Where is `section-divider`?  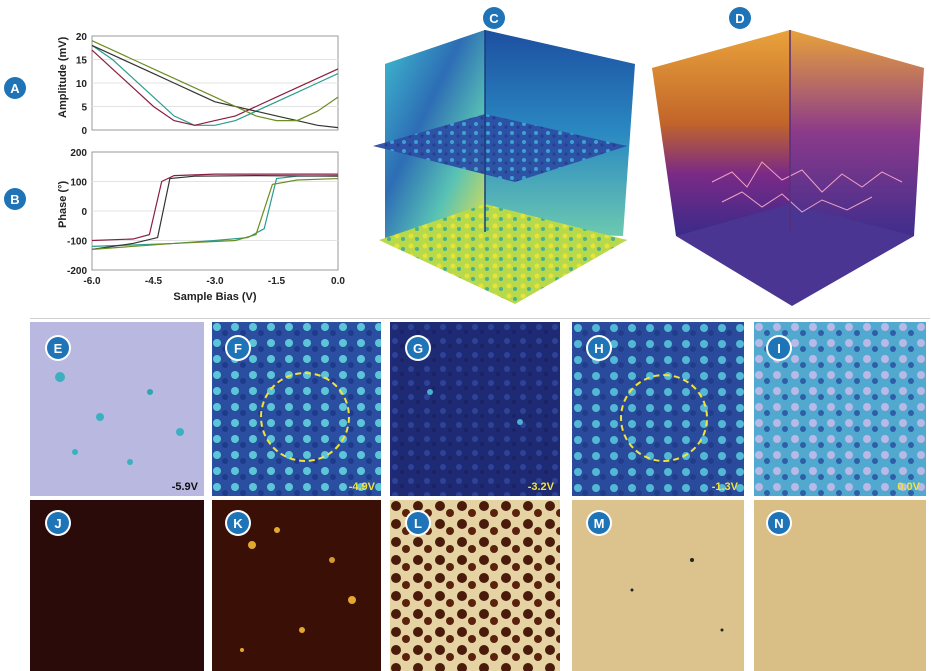 section-divider is located at coordinates (480, 318).